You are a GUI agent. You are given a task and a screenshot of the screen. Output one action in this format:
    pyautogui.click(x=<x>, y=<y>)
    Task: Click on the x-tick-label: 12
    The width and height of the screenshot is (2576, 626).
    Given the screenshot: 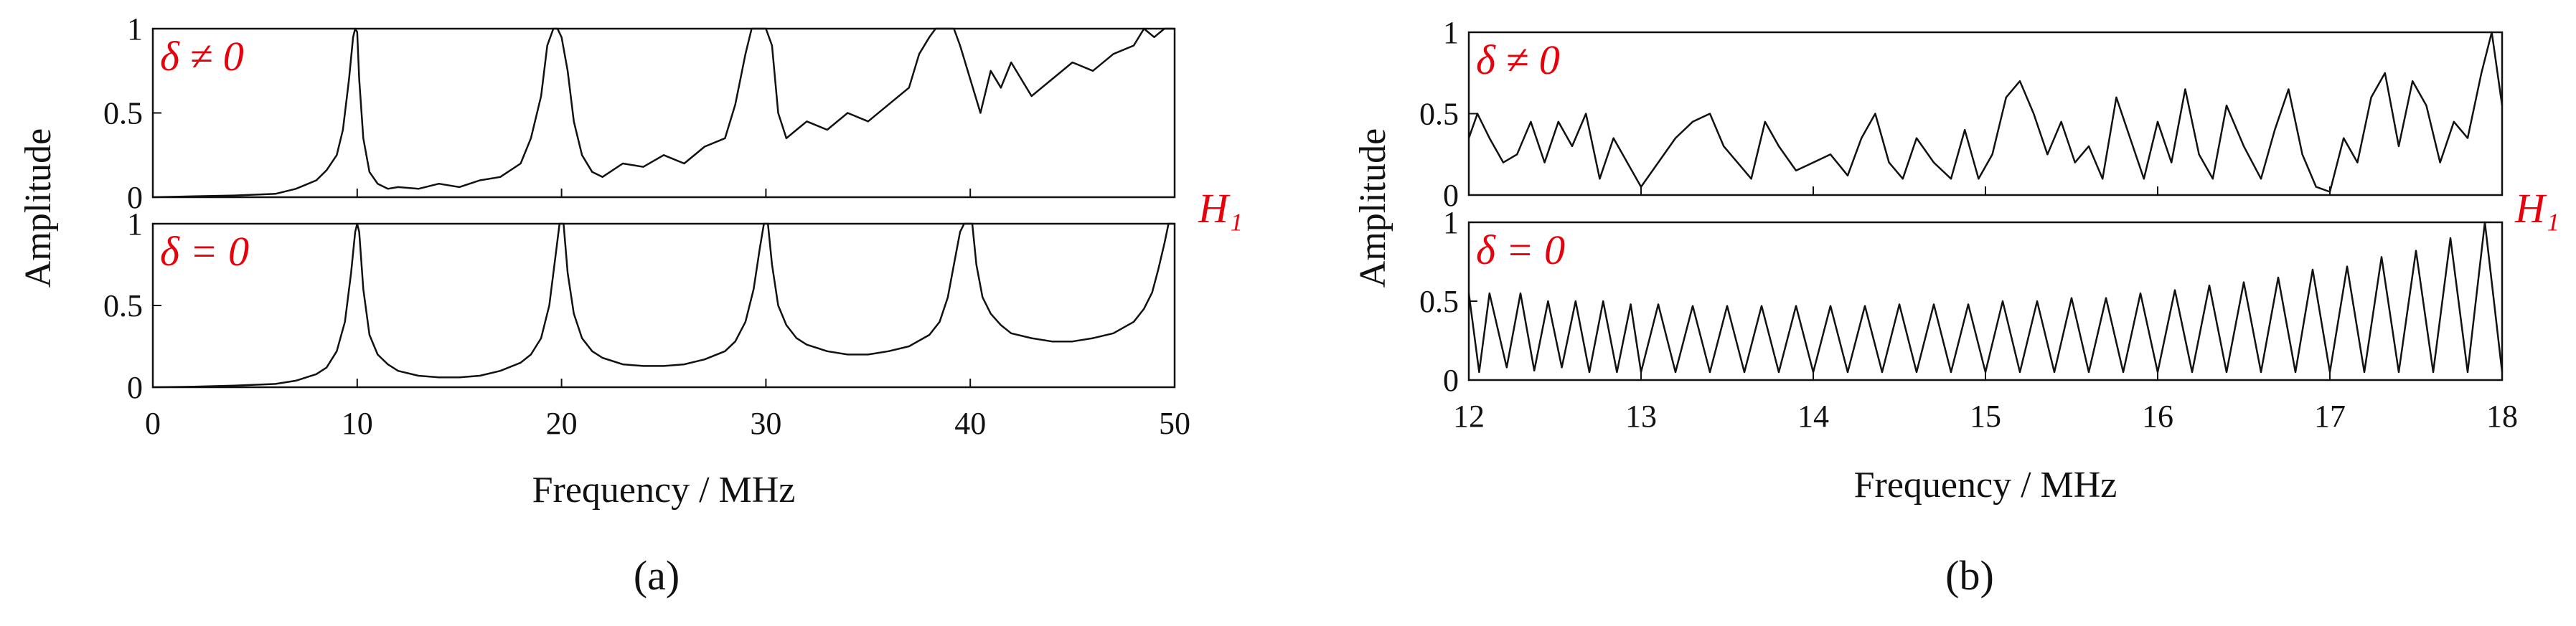 What is the action you would take?
    pyautogui.click(x=1469, y=416)
    